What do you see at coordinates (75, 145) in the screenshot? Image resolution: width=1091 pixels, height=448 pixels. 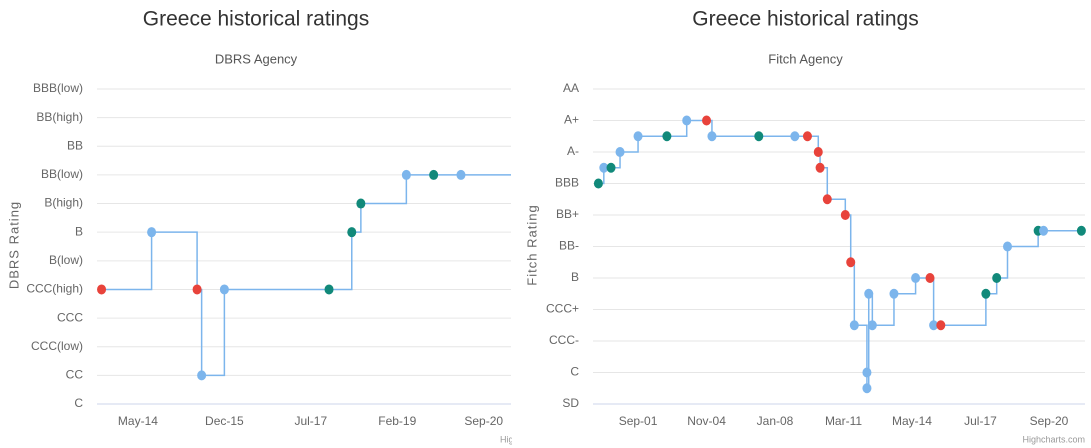 I see `y-tick-label: BB` at bounding box center [75, 145].